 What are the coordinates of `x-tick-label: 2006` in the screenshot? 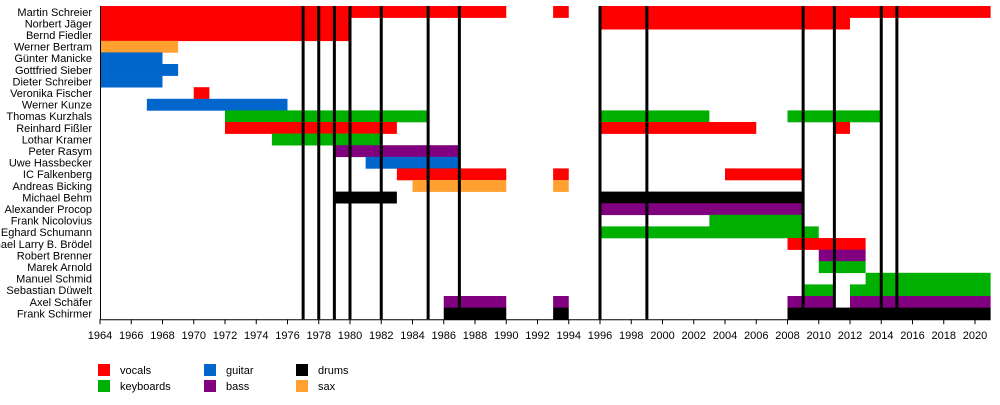 It's located at (756, 336).